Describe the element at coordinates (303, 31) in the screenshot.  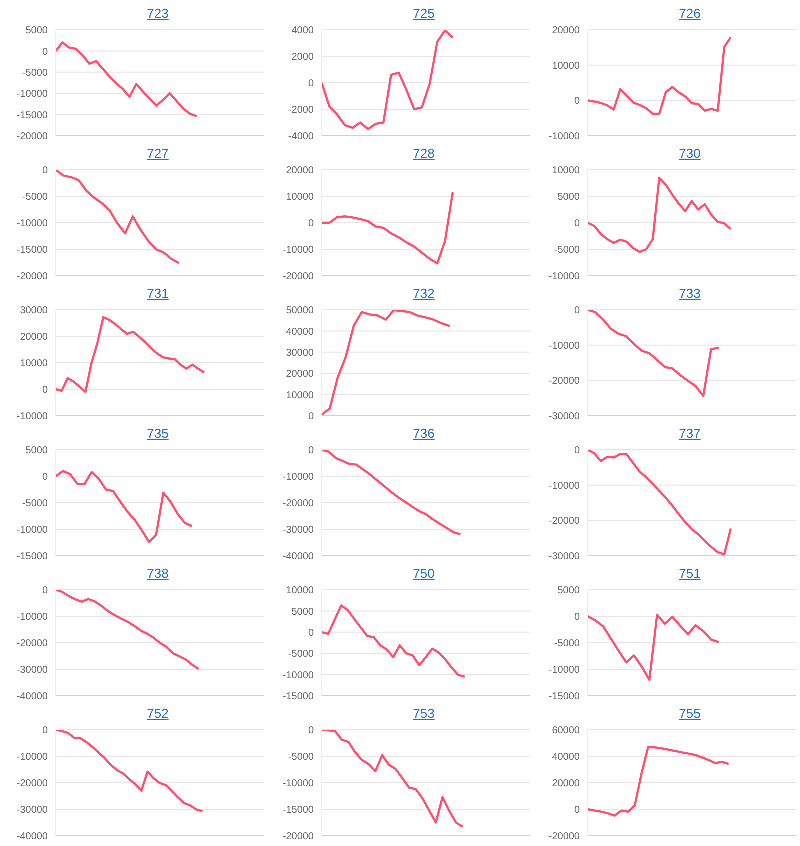
I see `y-tick-label: 4000` at that location.